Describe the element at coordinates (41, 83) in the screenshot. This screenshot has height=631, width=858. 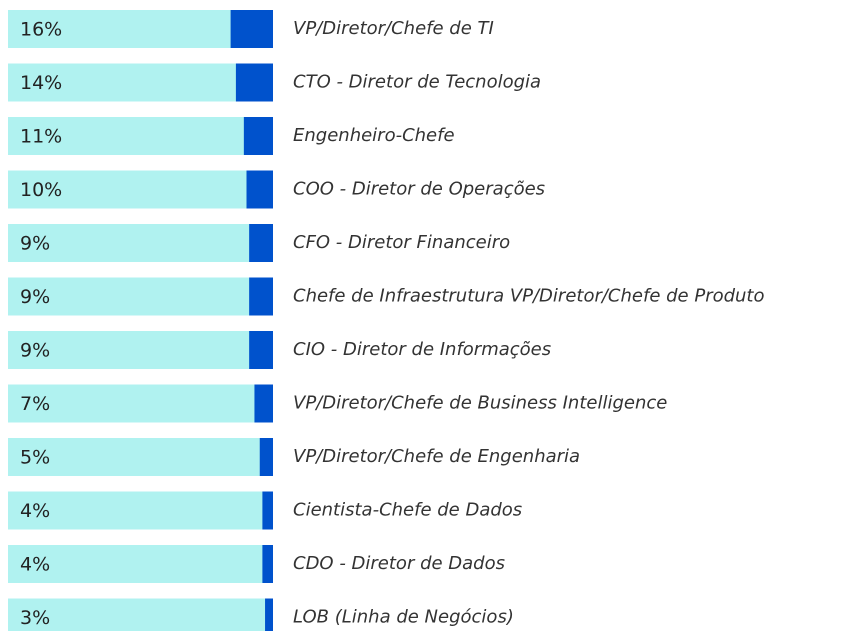
I see `value-label: 14%` at that location.